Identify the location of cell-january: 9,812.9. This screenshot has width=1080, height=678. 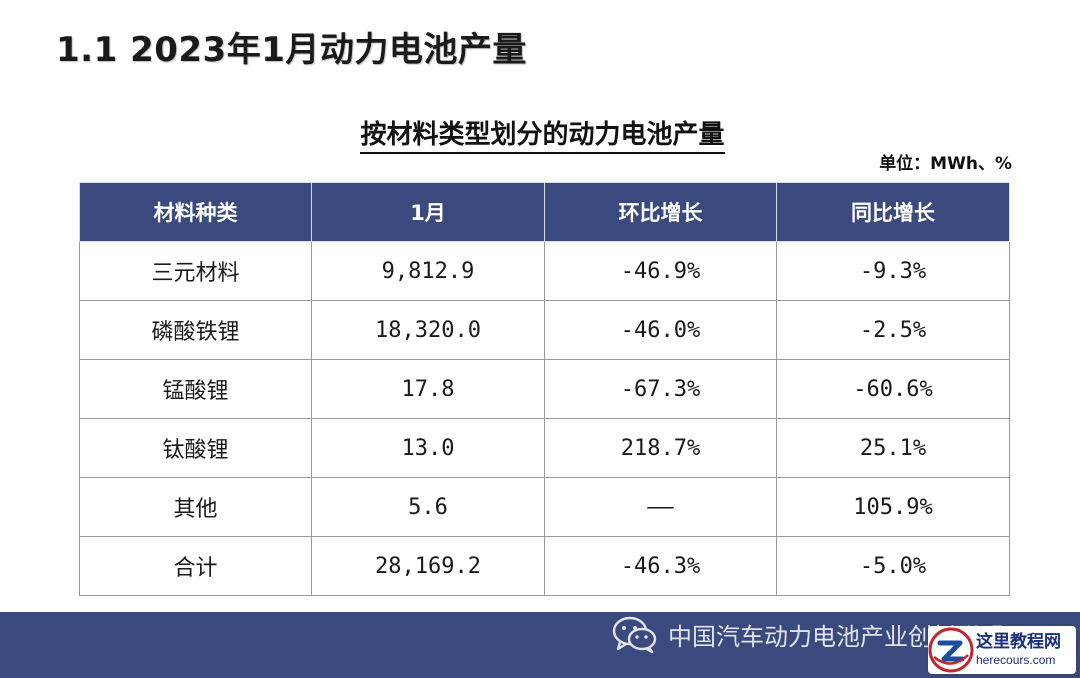
(428, 271).